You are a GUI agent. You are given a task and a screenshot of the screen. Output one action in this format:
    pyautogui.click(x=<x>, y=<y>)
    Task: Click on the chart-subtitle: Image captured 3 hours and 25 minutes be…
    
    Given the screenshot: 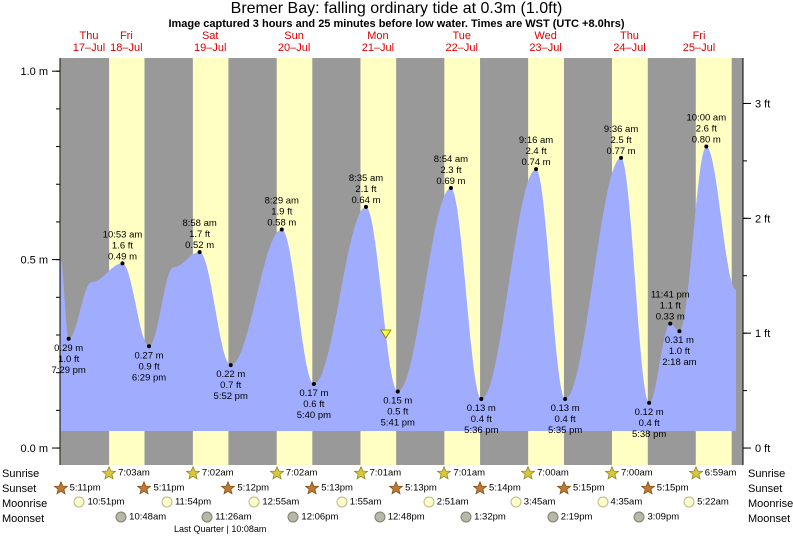 What is the action you would take?
    pyautogui.click(x=396, y=24)
    